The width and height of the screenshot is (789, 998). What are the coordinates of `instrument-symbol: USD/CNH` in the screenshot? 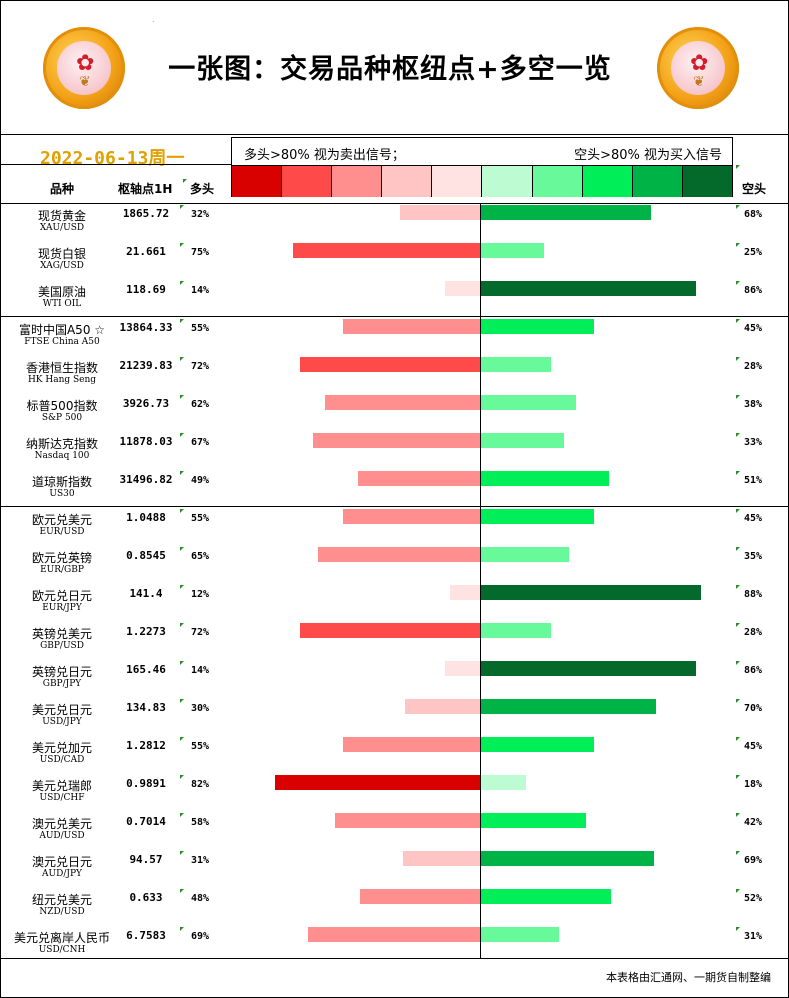 It's located at (62, 950).